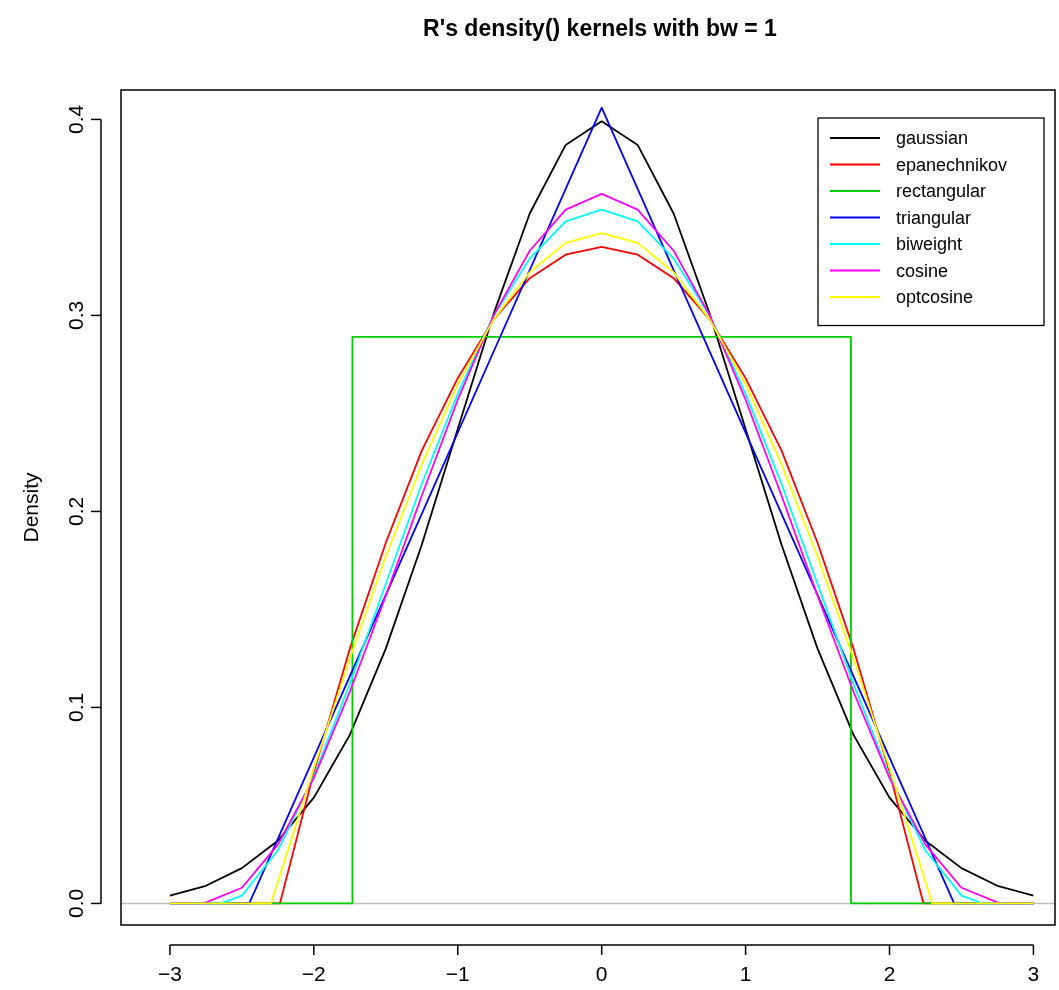 This screenshot has width=1059, height=990. What do you see at coordinates (169, 973) in the screenshot?
I see `x-tick-label: −3` at bounding box center [169, 973].